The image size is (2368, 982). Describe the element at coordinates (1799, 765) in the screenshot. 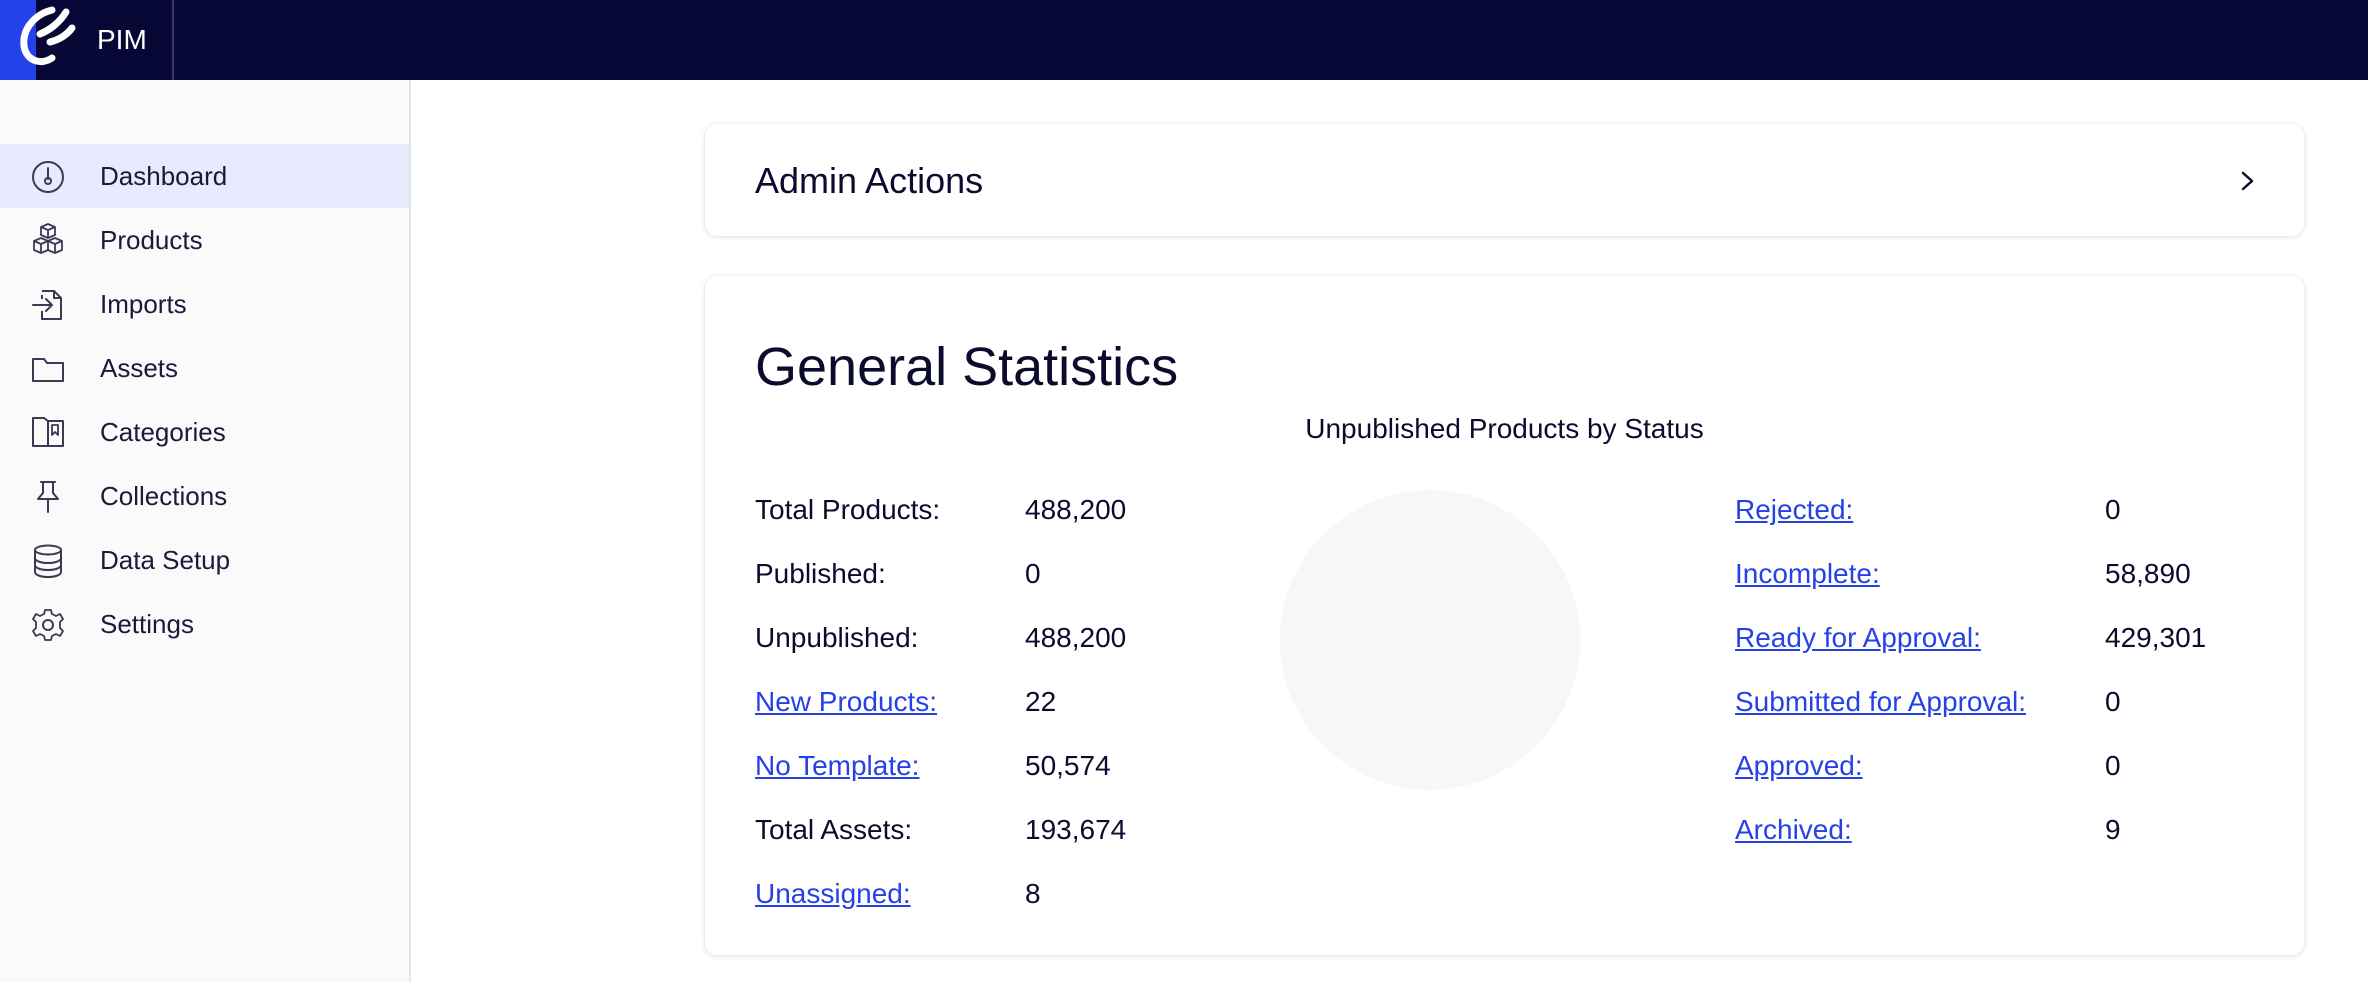

I see `approved-link: Approved:` at that location.